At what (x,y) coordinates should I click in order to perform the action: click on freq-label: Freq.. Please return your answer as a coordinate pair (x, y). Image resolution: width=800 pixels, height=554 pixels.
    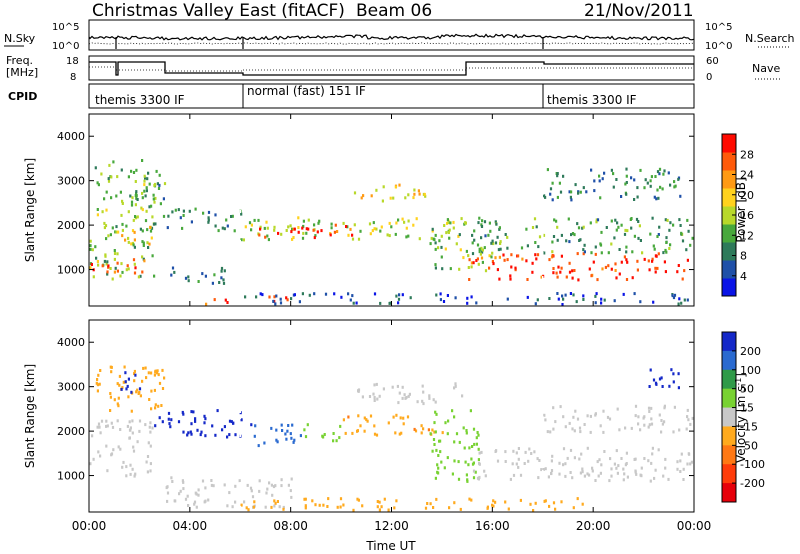
    Looking at the image, I should click on (19, 60).